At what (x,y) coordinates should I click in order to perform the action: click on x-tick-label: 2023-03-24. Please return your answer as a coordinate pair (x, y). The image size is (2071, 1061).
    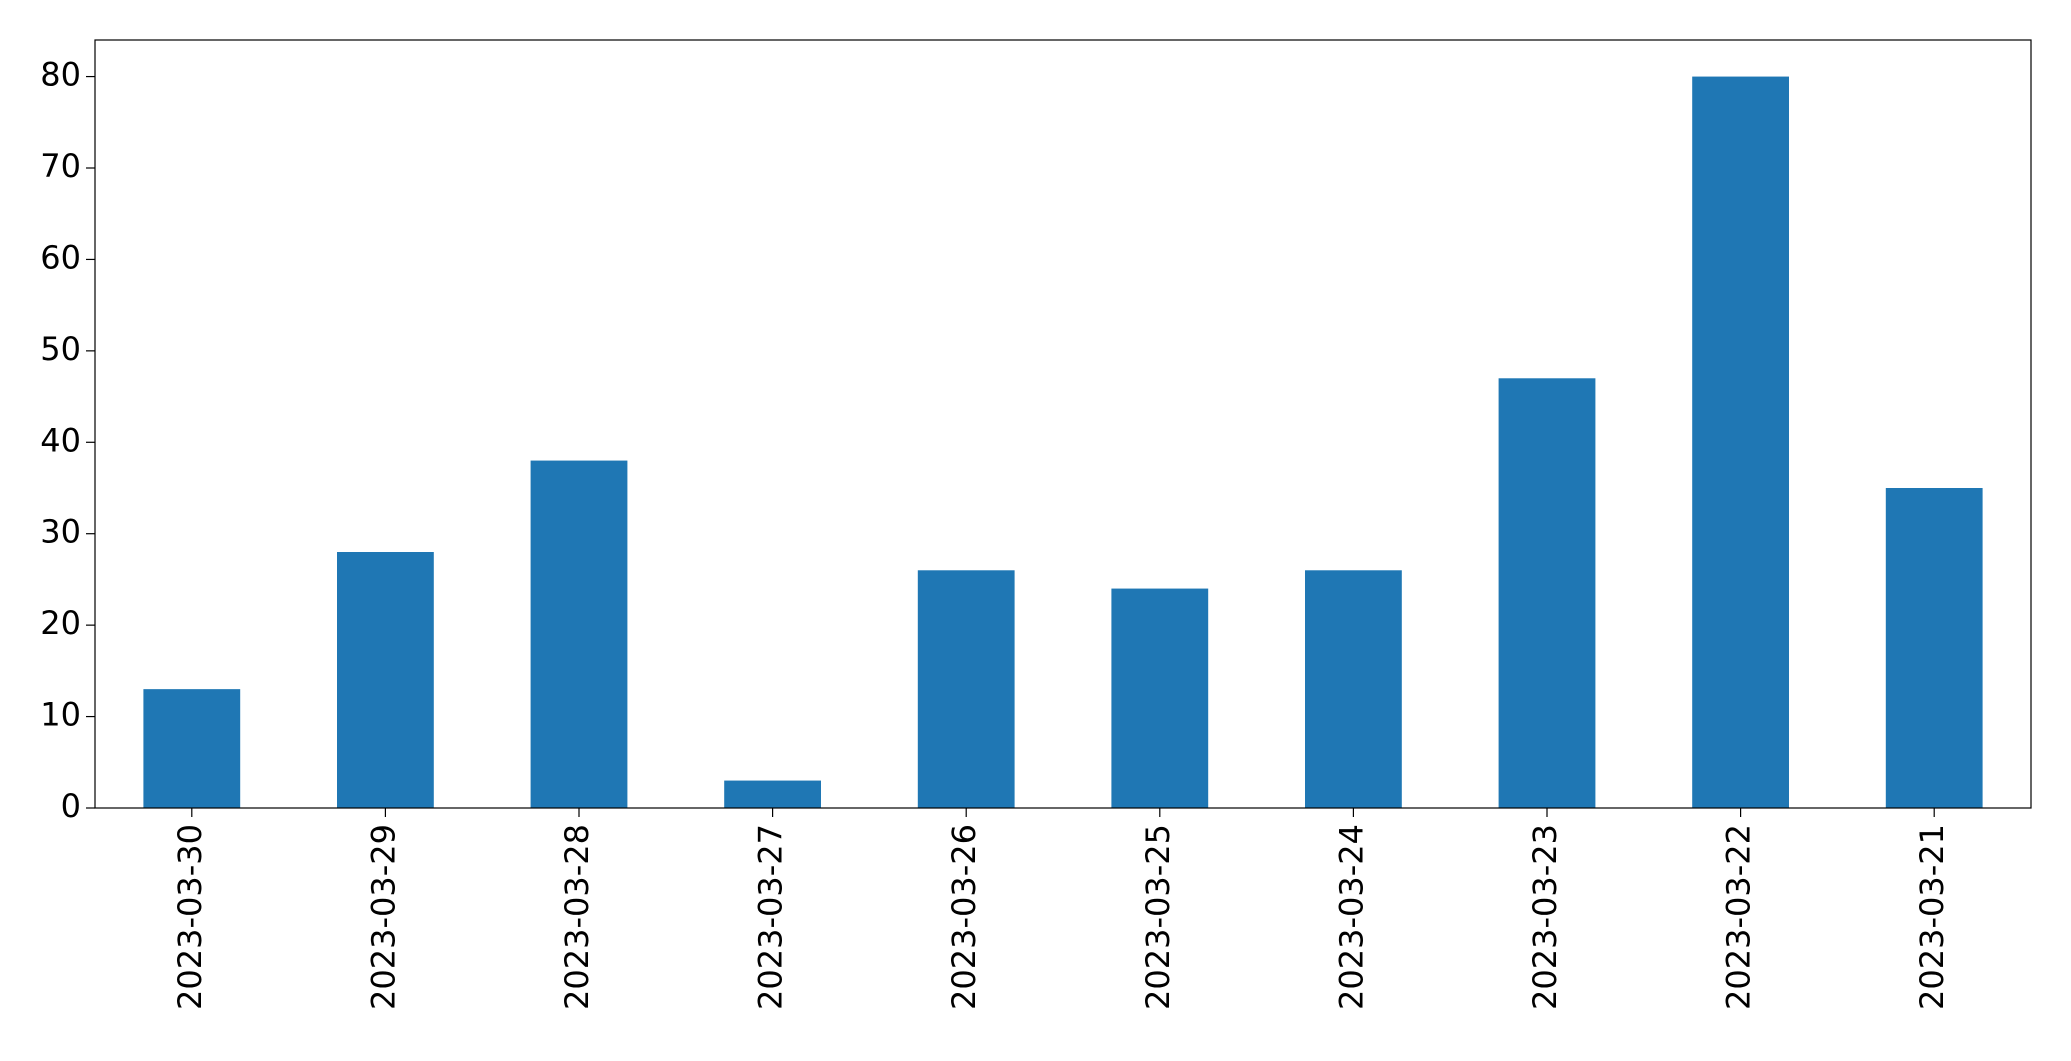
    Looking at the image, I should click on (1351, 917).